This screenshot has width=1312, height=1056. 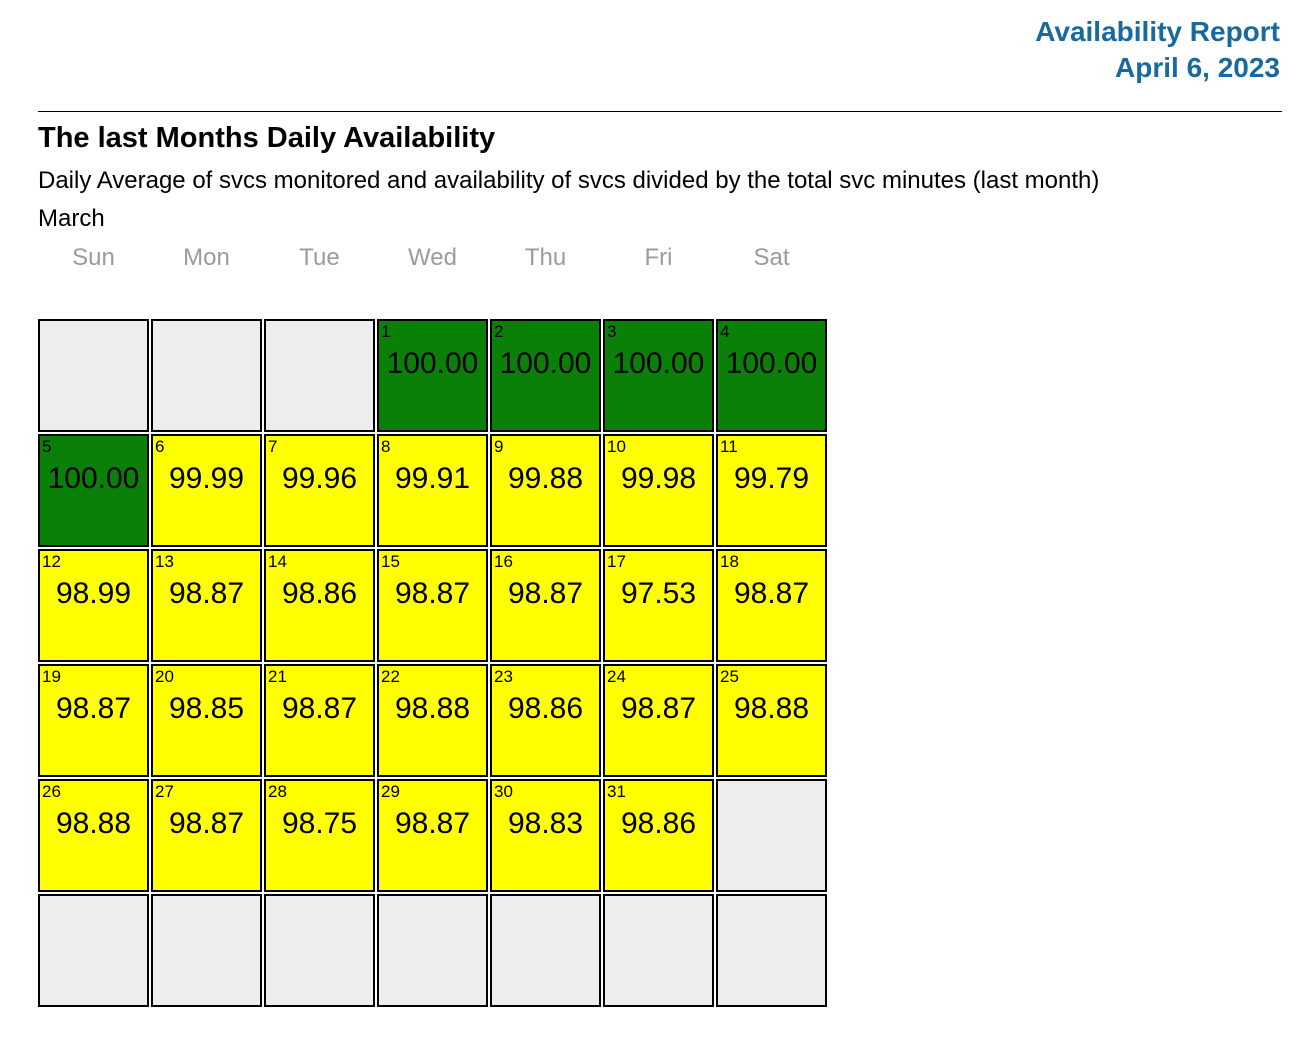 What do you see at coordinates (545, 490) in the screenshot?
I see `calendar-day-9: 9 99.88` at bounding box center [545, 490].